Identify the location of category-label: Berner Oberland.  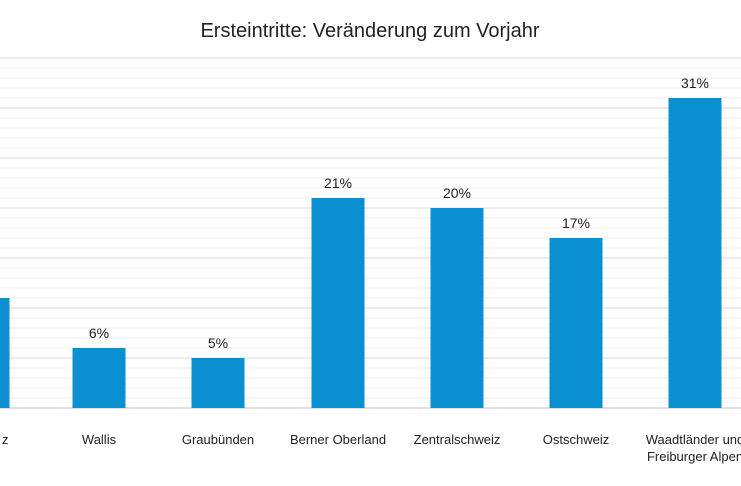
(338, 439).